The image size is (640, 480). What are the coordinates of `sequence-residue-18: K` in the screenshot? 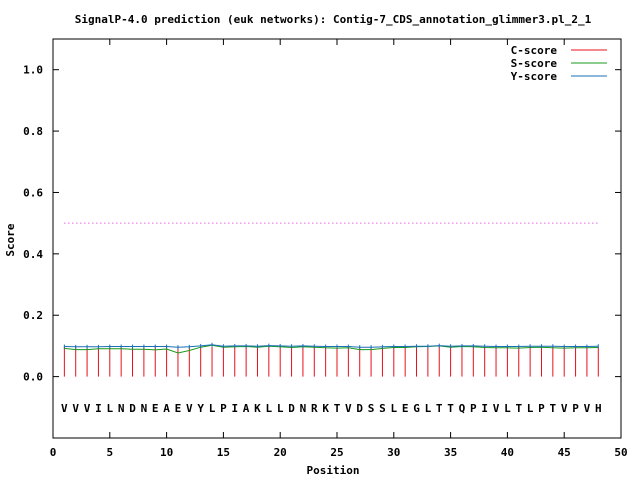 It's located at (257, 408).